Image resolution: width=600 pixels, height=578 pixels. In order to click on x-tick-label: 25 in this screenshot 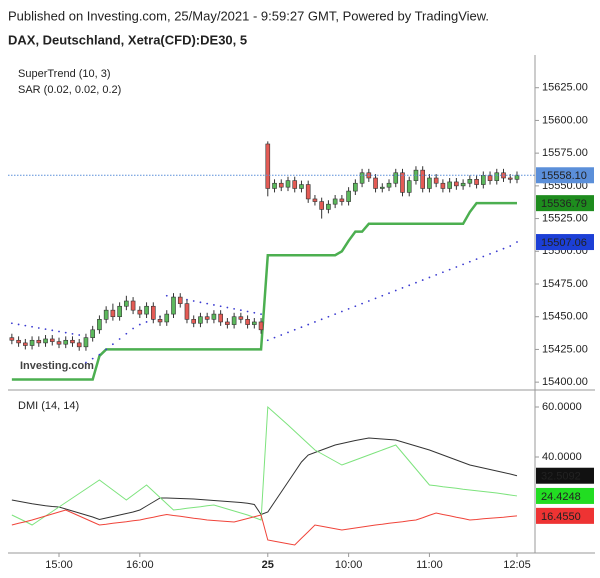, I will do `click(268, 565)`.